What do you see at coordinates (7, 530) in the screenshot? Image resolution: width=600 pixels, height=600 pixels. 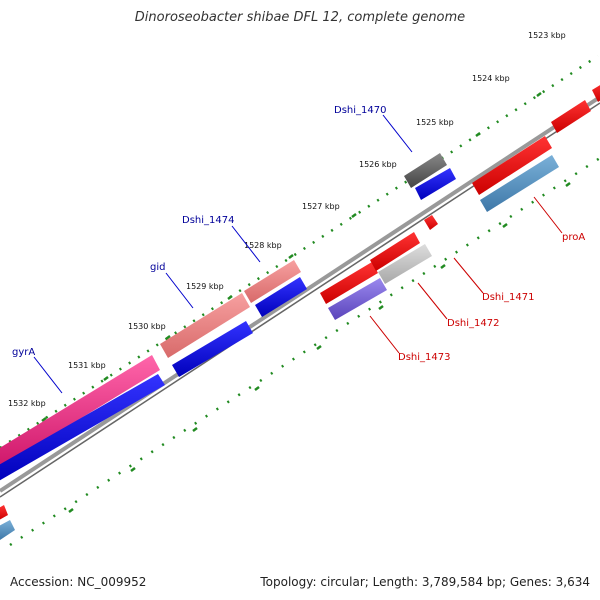 I see `gene-steel-left` at bounding box center [7, 530].